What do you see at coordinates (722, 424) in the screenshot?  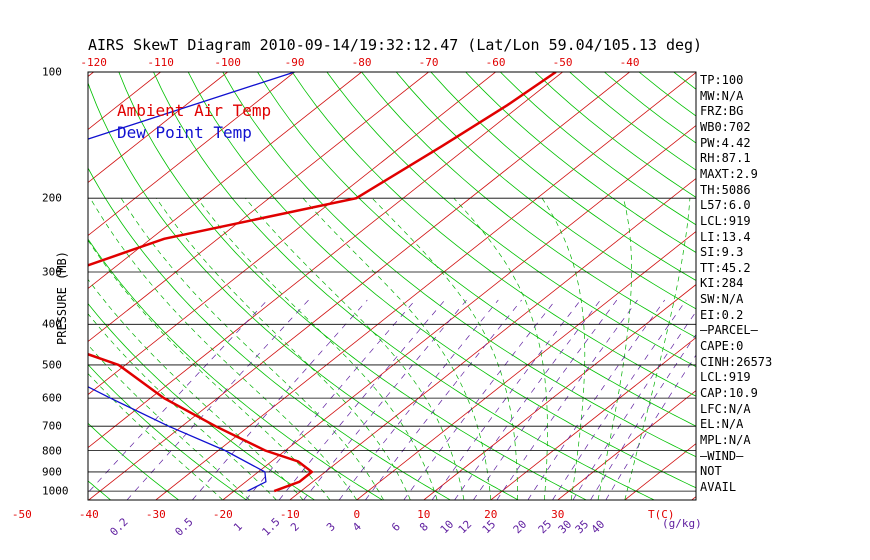 I see `stability-index-item: EL:N/A` at bounding box center [722, 424].